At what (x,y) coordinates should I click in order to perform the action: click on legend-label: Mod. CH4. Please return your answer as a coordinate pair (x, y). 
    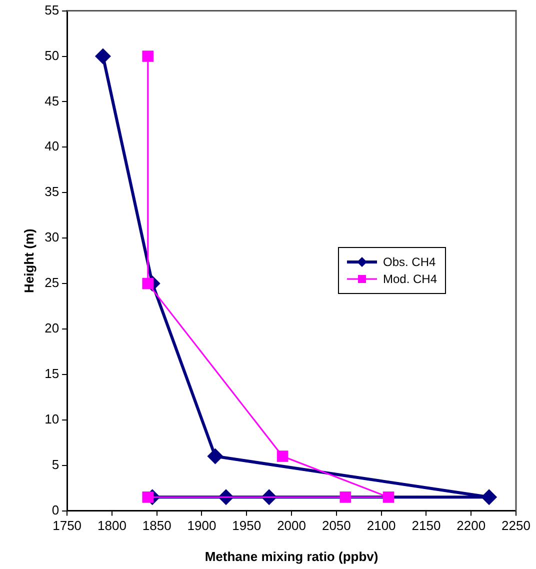
    Looking at the image, I should click on (410, 279).